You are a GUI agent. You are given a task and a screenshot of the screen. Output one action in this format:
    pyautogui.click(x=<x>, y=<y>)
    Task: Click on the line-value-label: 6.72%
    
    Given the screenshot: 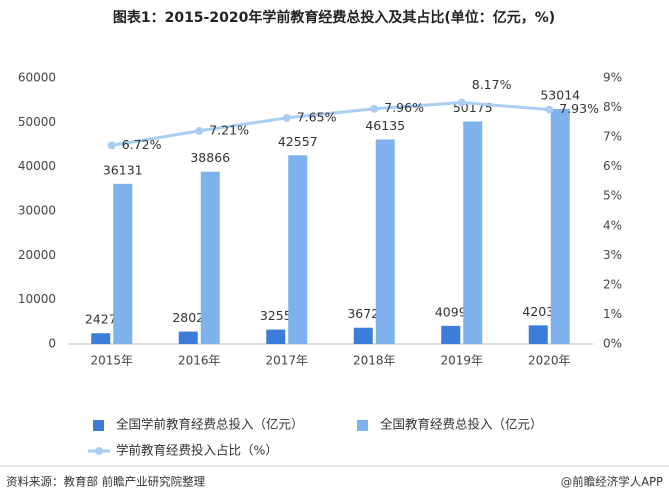 What is the action you would take?
    pyautogui.click(x=142, y=144)
    